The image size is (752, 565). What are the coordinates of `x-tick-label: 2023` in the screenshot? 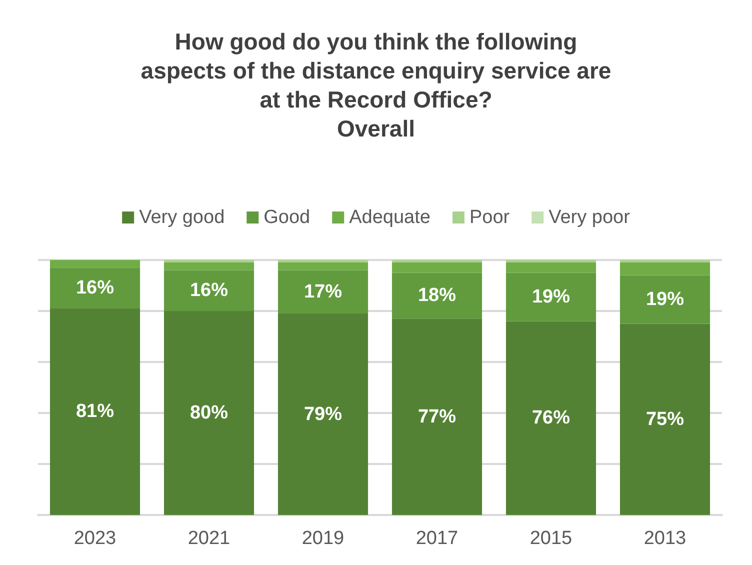 It's located at (95, 538).